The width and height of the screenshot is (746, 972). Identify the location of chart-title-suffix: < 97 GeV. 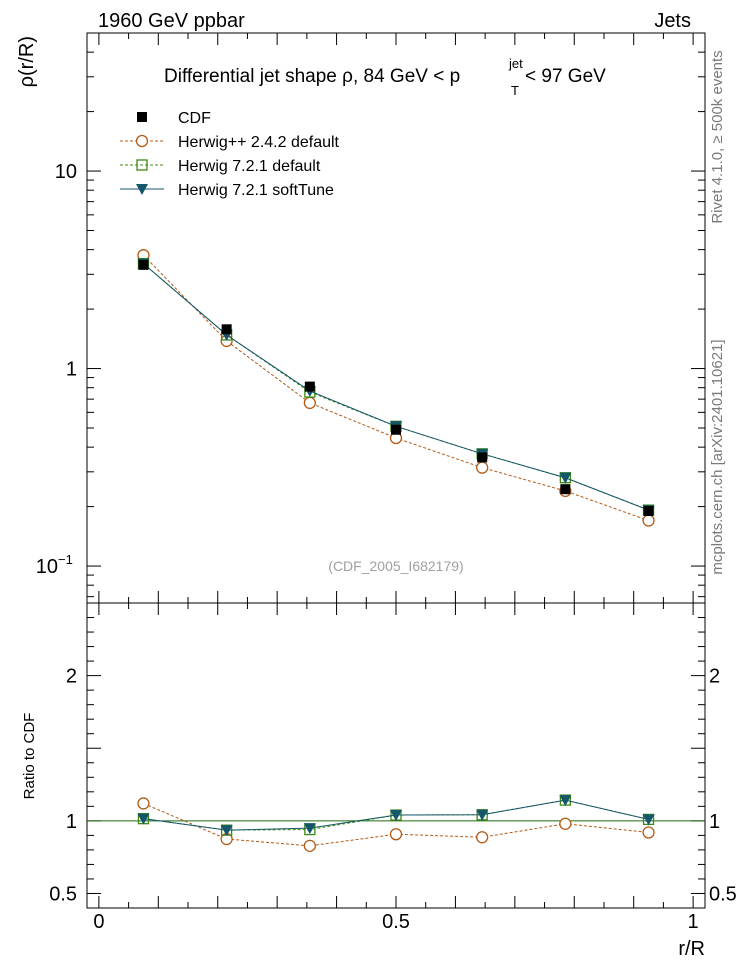
(565, 76).